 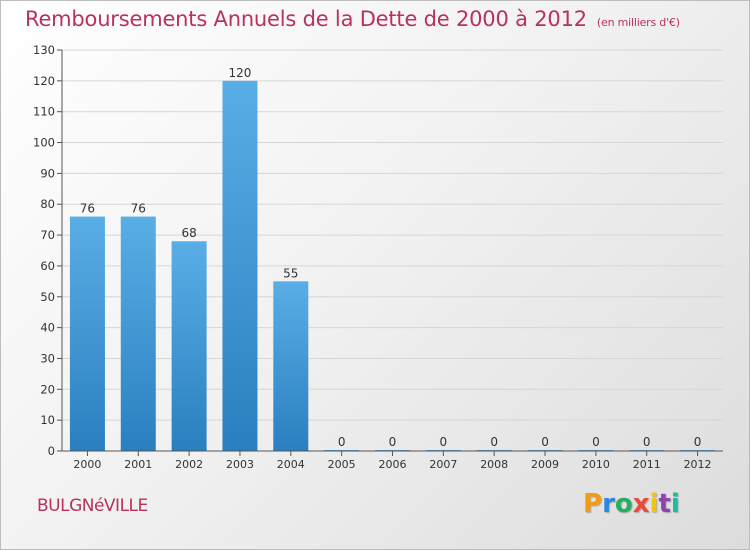 What do you see at coordinates (596, 464) in the screenshot?
I see `x-tick-label: 2010` at bounding box center [596, 464].